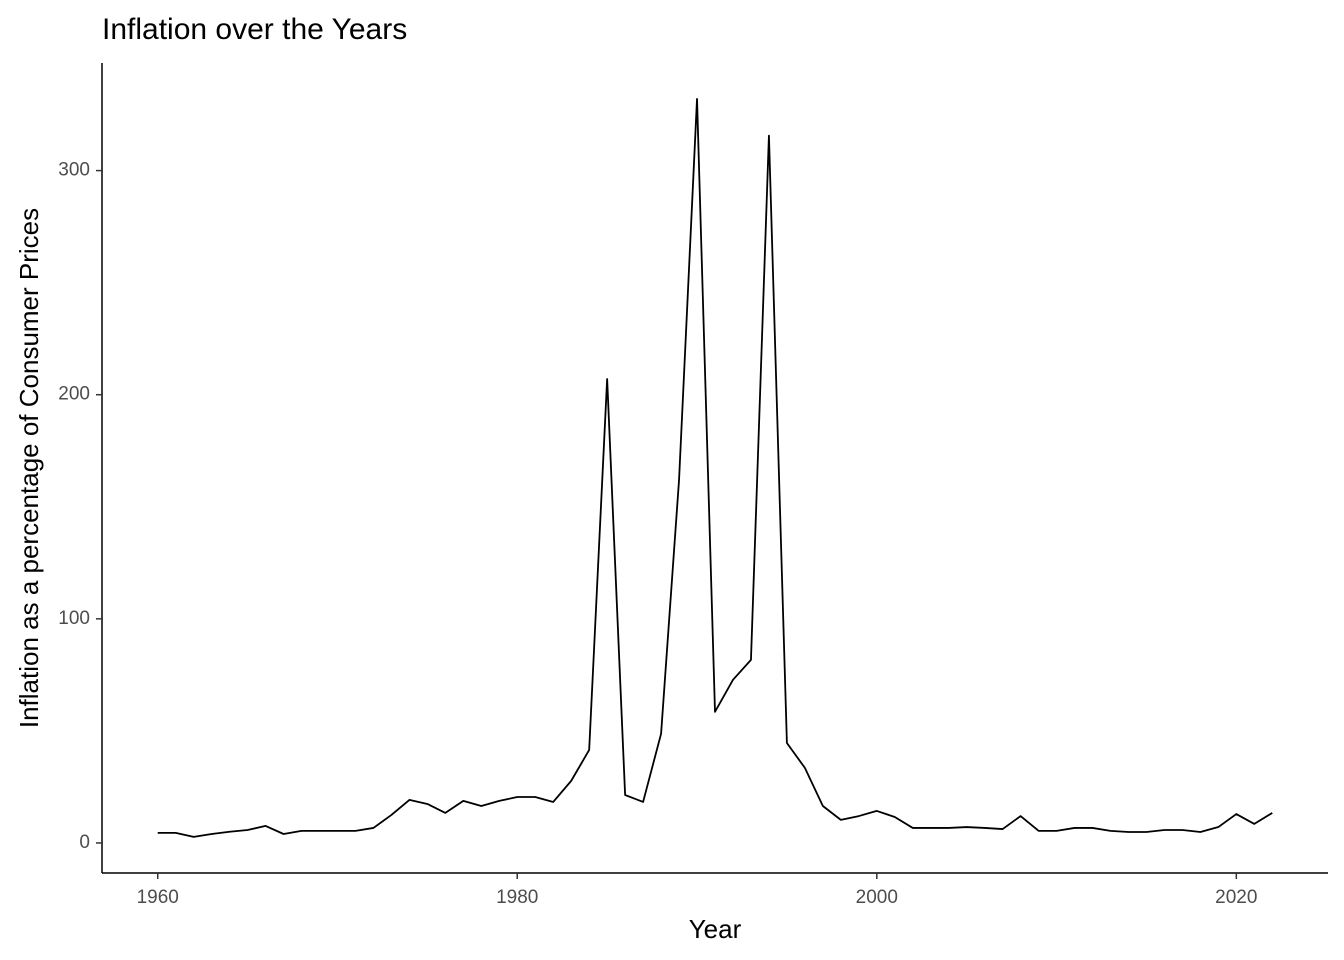 The height and width of the screenshot is (960, 1344). Describe the element at coordinates (254, 29) in the screenshot. I see `chart-title: Inflation over the Years` at that location.